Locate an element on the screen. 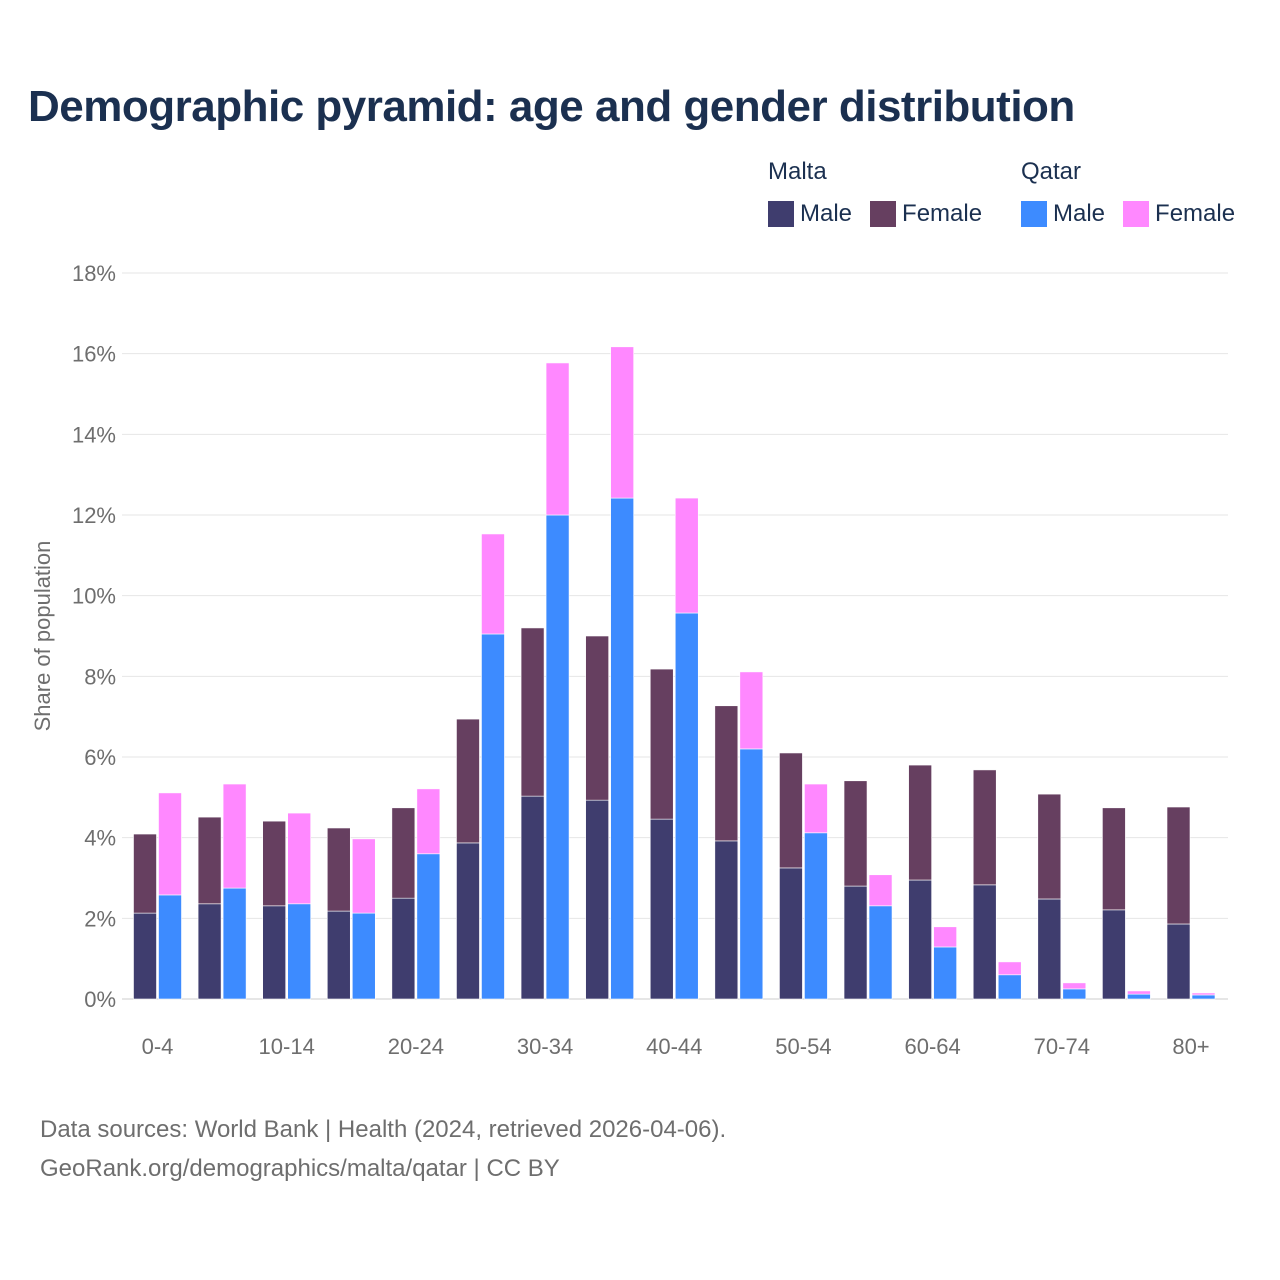  legend-malta: Malta Male Female is located at coordinates (875, 193).